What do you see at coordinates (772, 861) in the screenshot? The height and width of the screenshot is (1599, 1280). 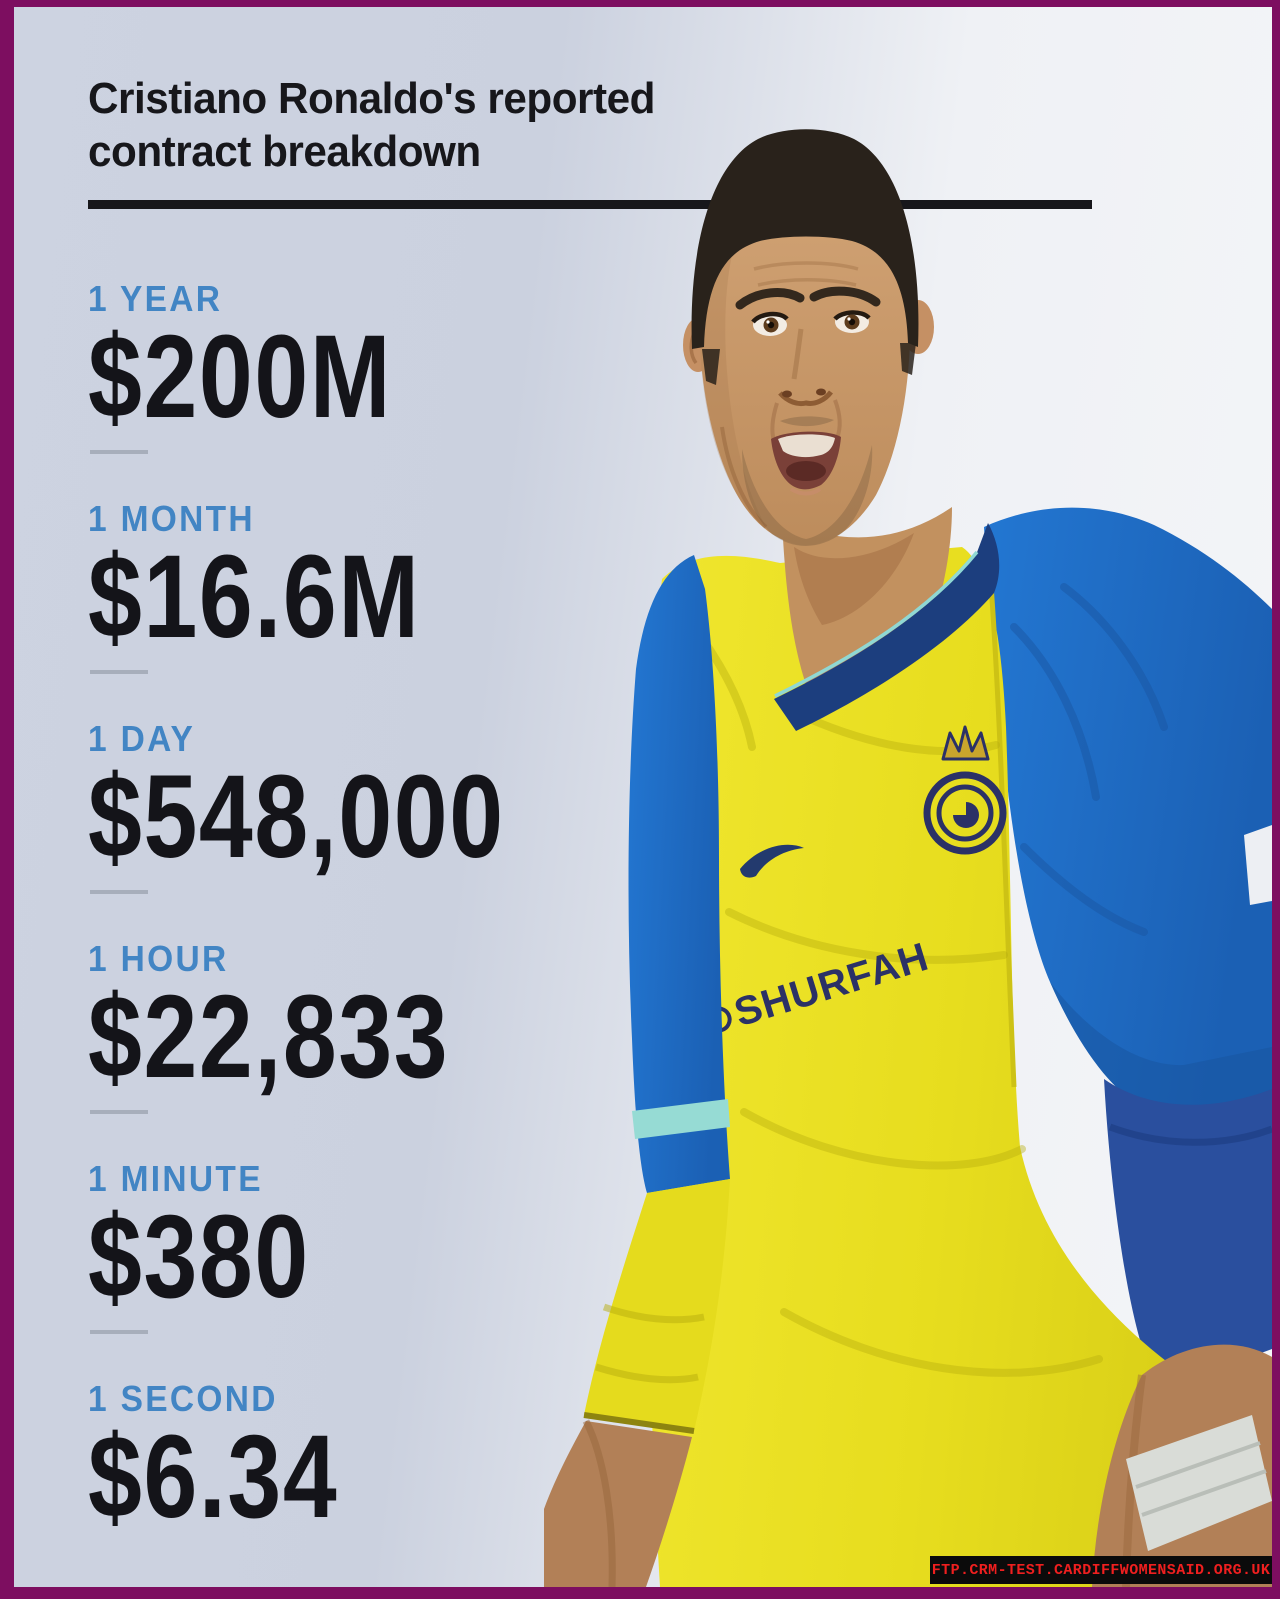 I see `brand-swoosh-icon` at bounding box center [772, 861].